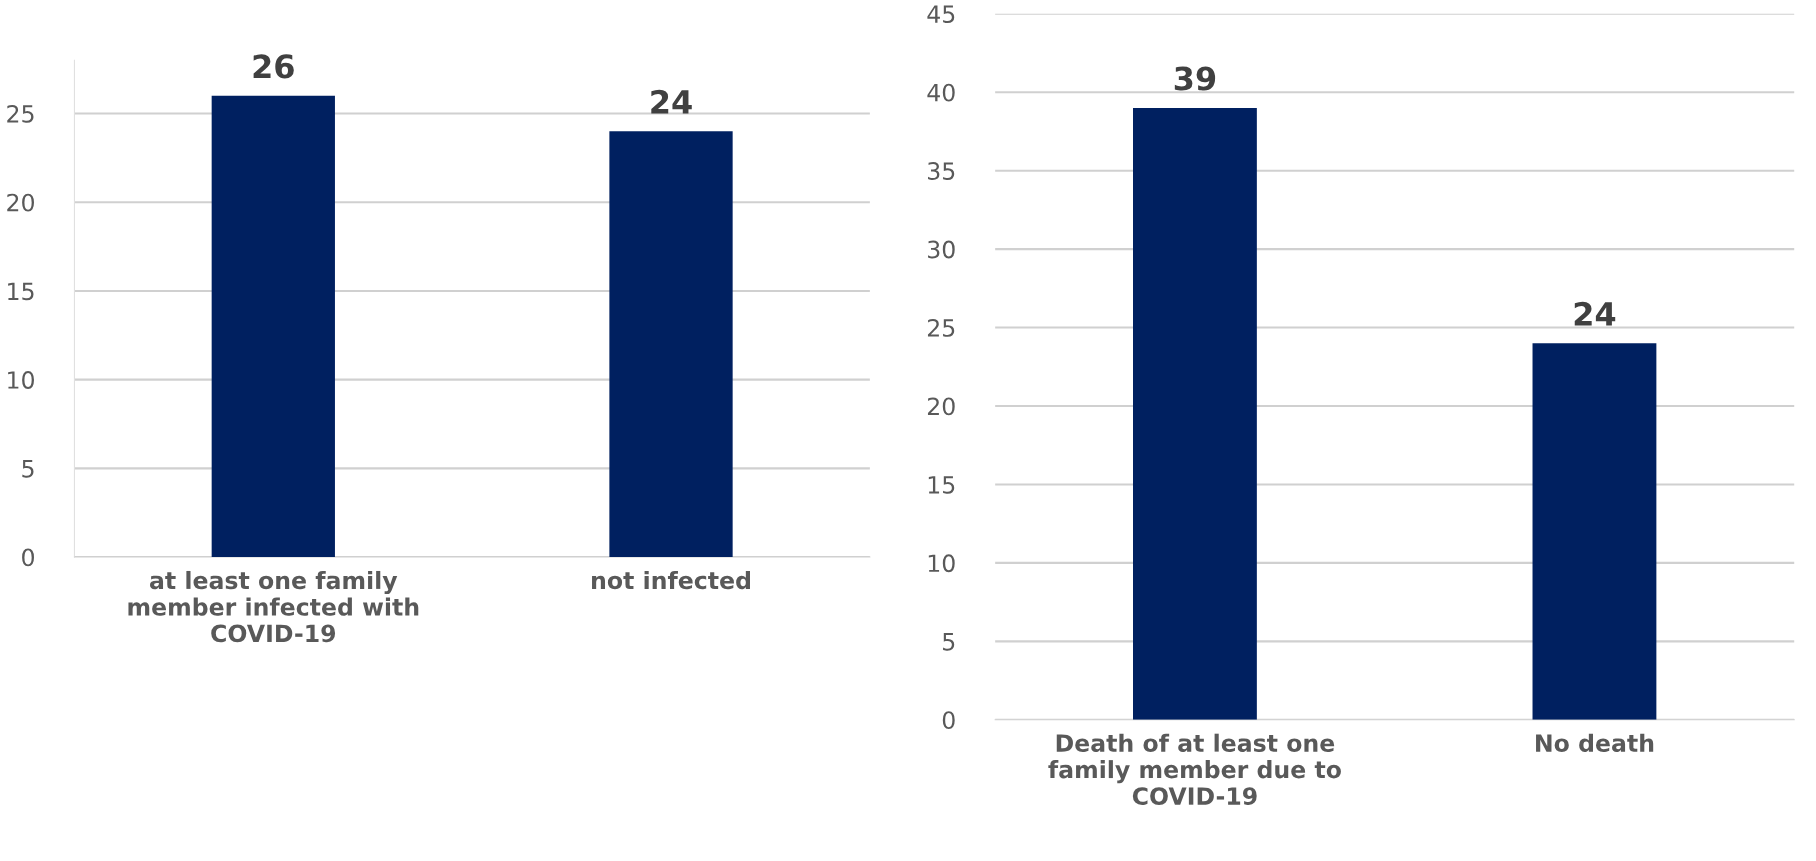  Describe the element at coordinates (941, 14) in the screenshot. I see `y-tick-label: 45` at that location.